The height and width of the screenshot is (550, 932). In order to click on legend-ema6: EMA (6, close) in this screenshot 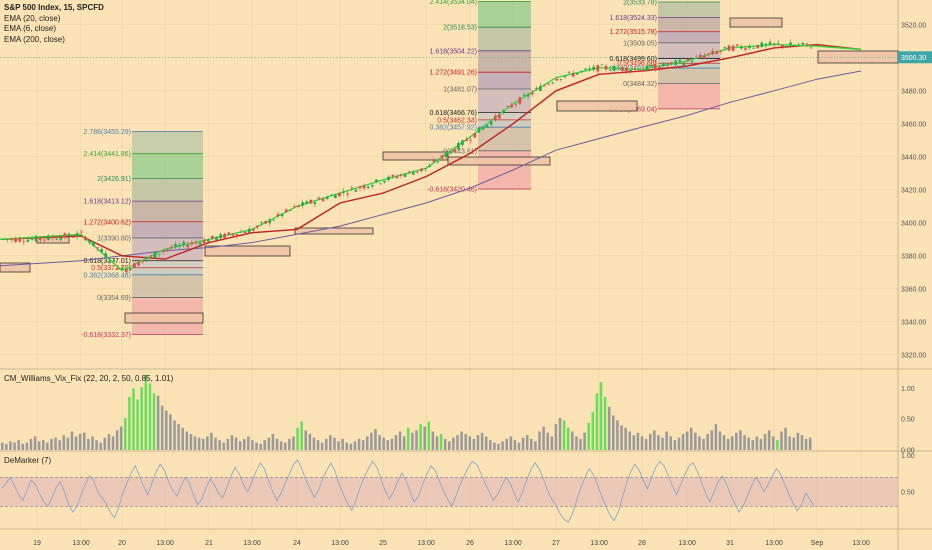, I will do `click(30, 28)`.